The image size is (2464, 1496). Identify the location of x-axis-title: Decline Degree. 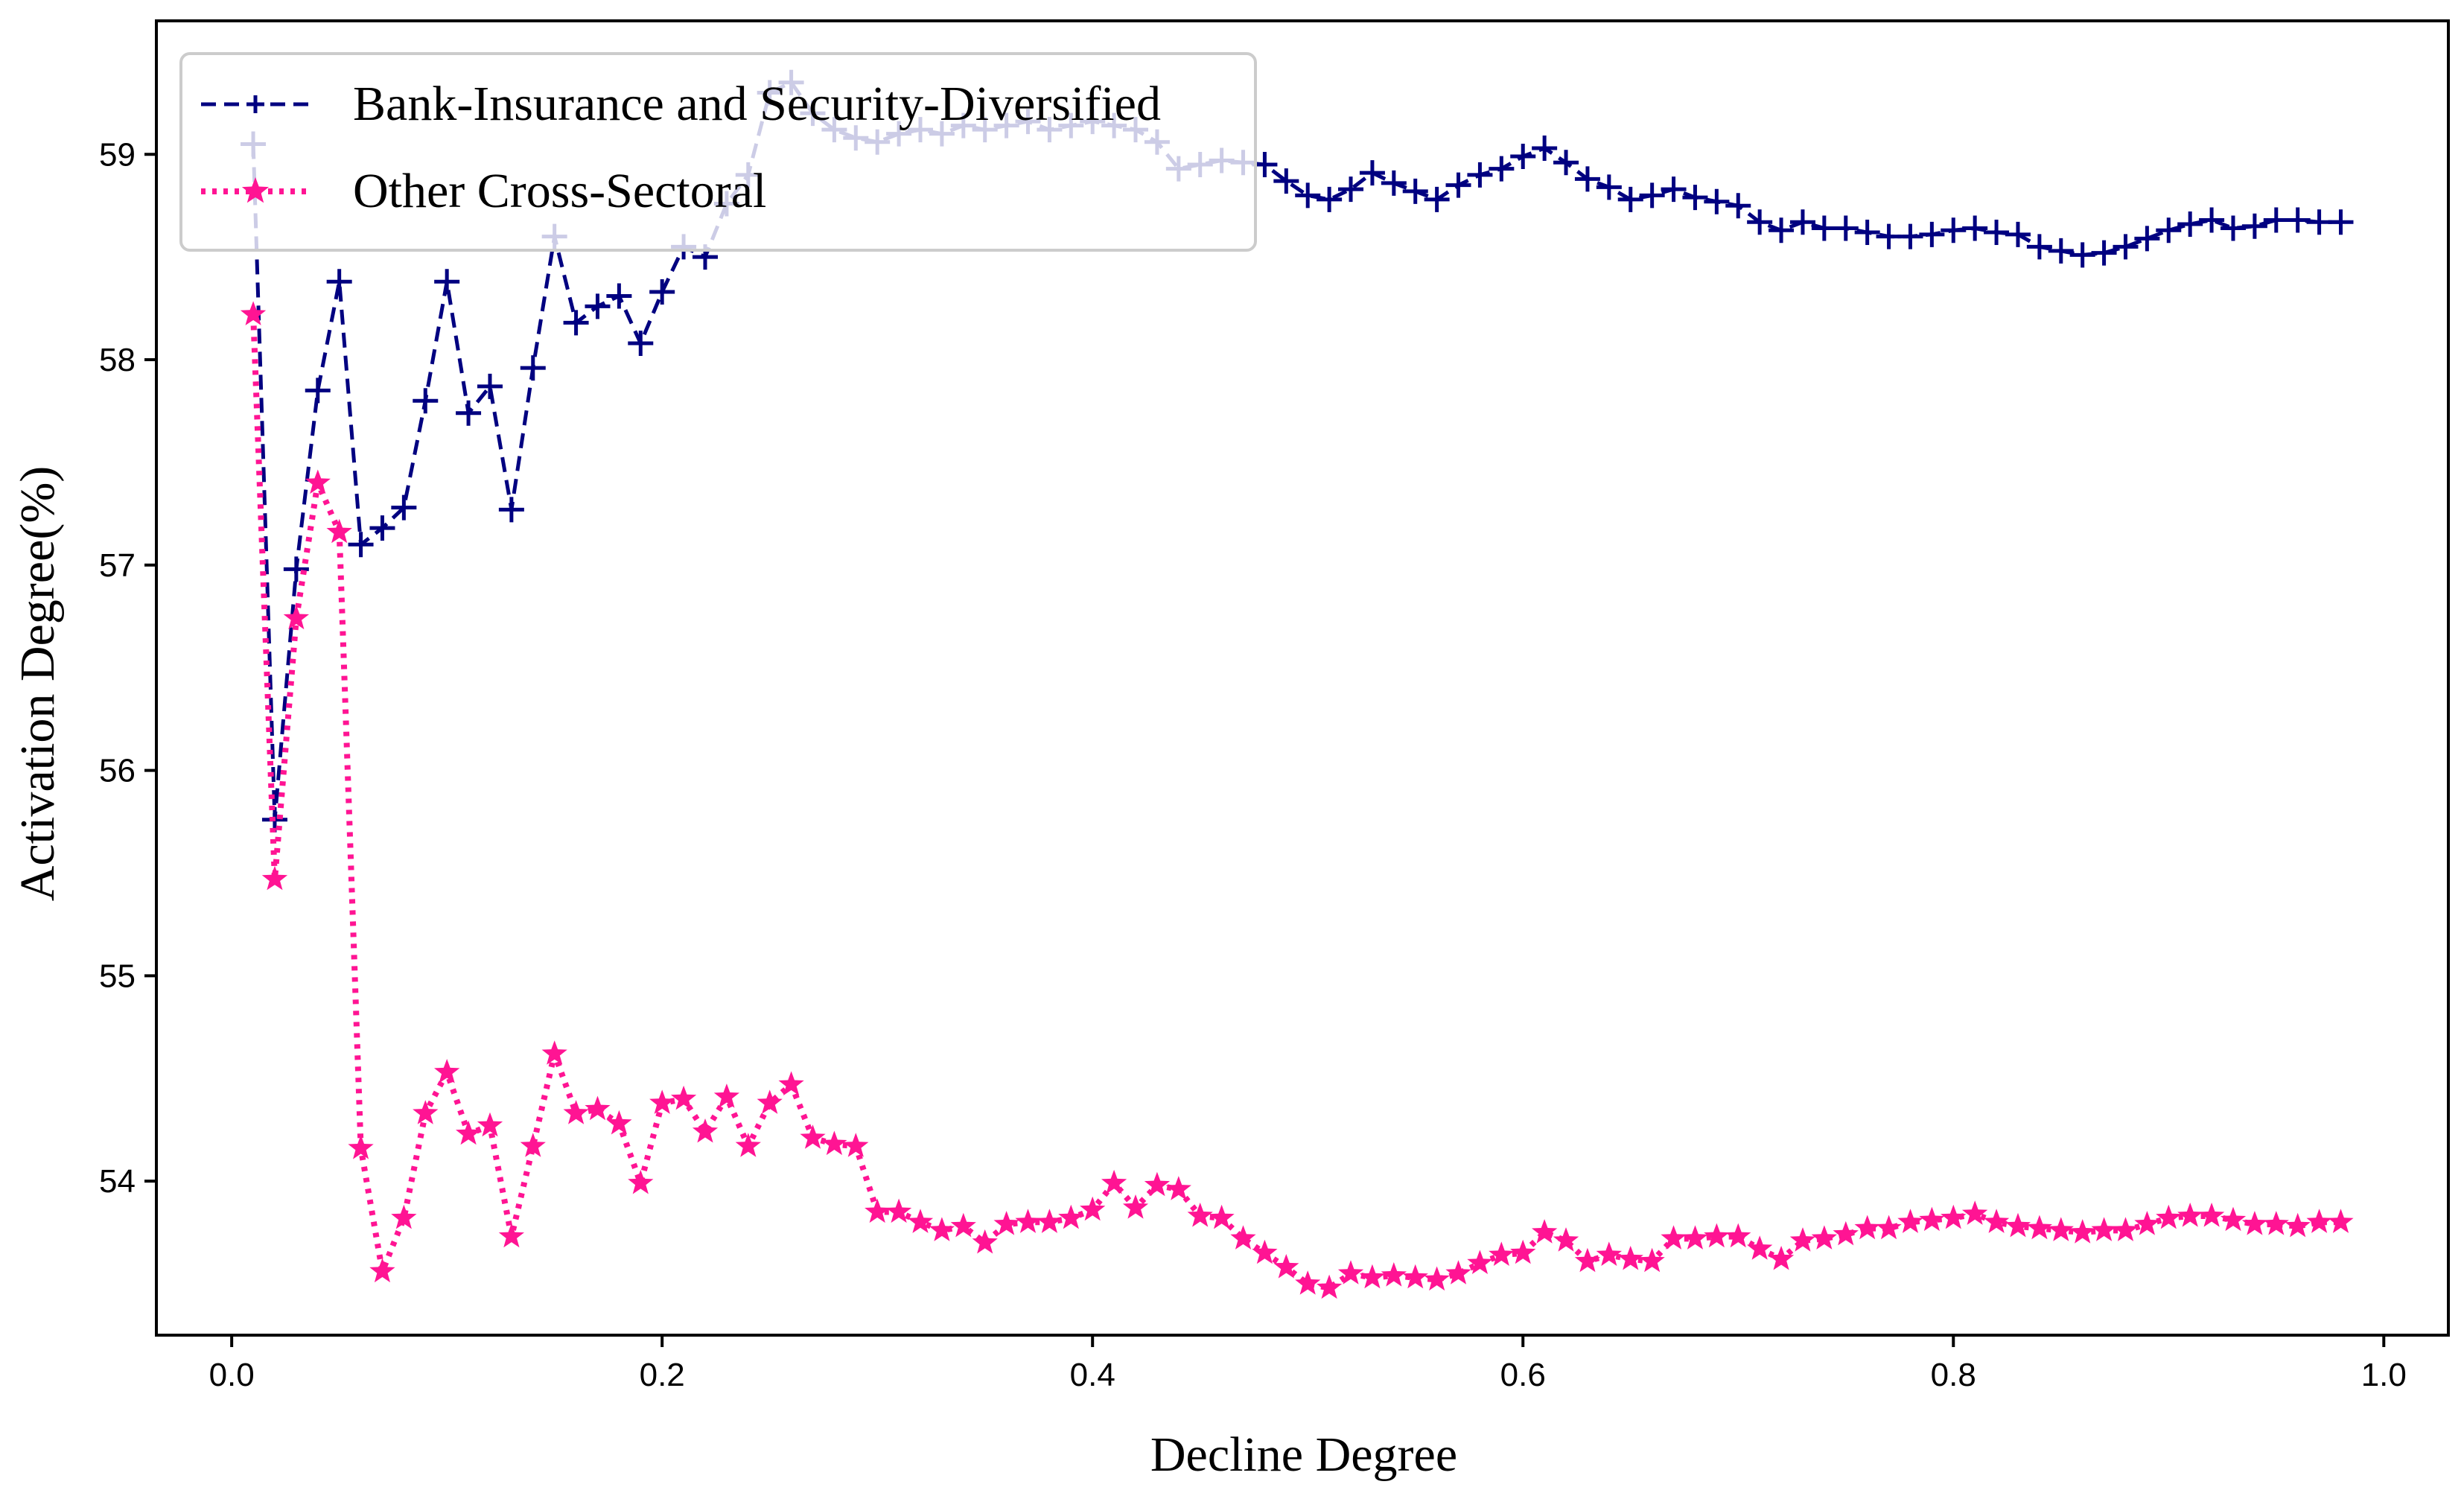
(1304, 1455).